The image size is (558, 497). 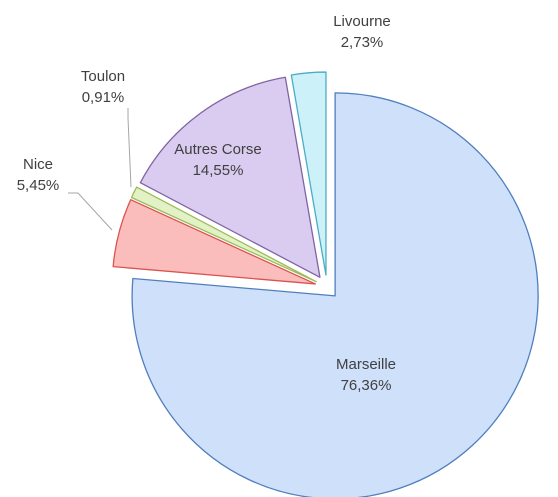 I want to click on slice-value-label: 0,91%, so click(x=103, y=97).